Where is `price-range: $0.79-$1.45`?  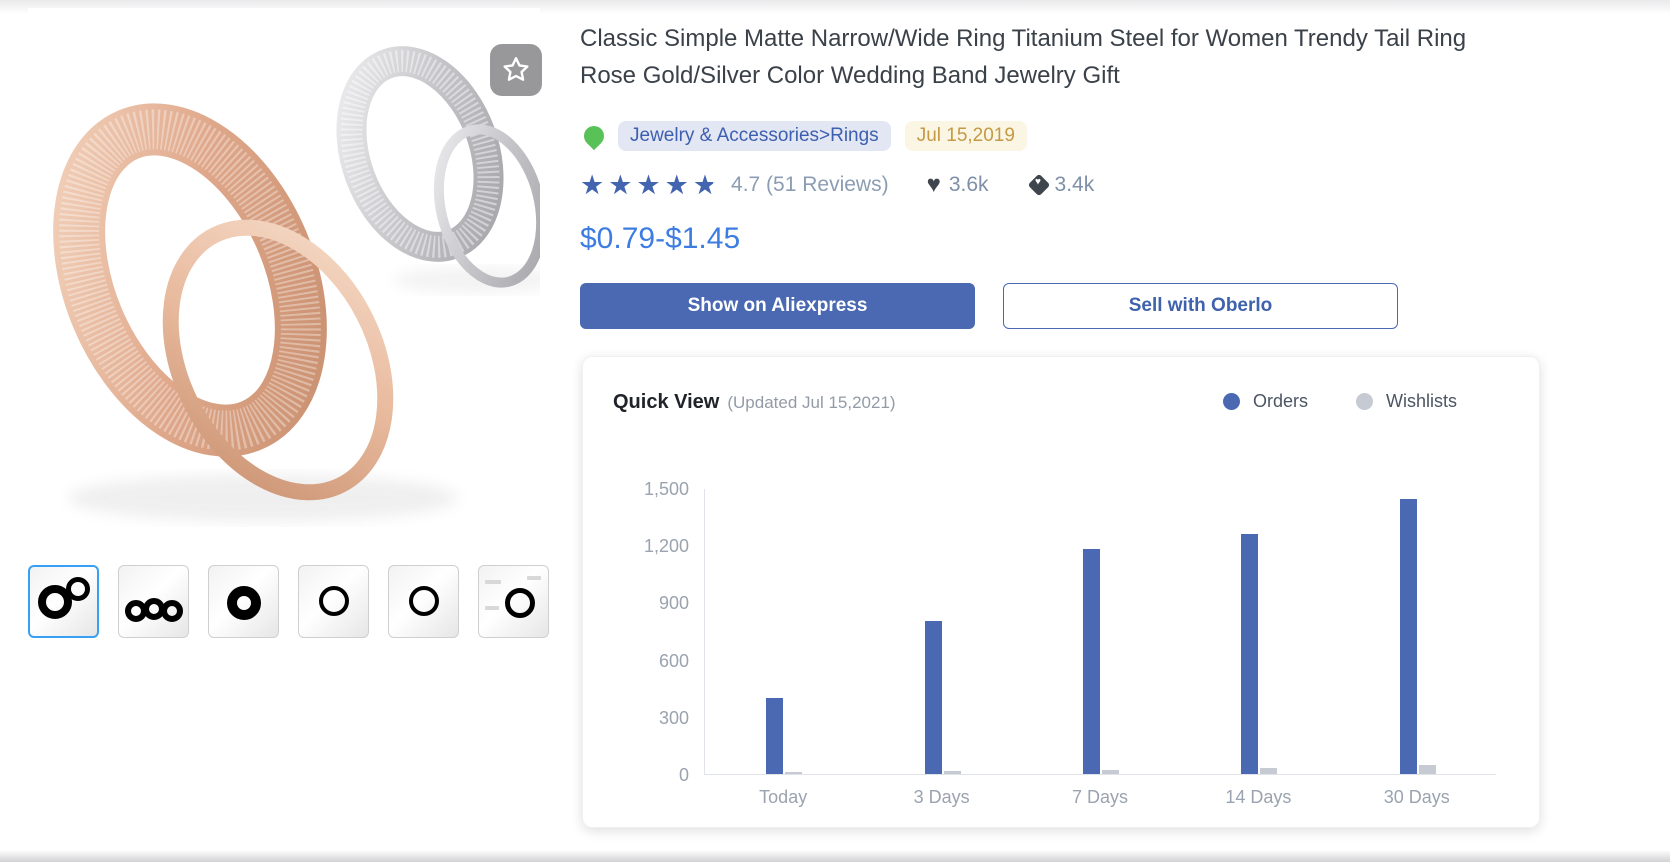
price-range: $0.79-$1.45 is located at coordinates (660, 238).